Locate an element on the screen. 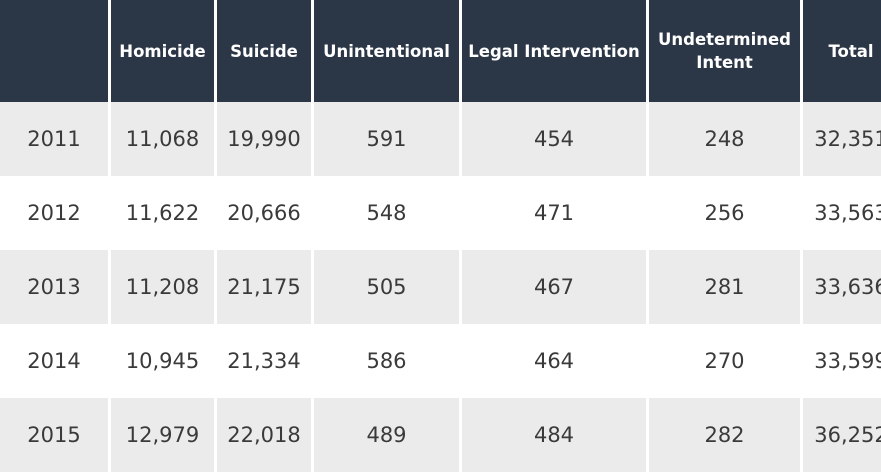 This screenshot has height=472, width=881. cell-year: 2015 is located at coordinates (54, 435).